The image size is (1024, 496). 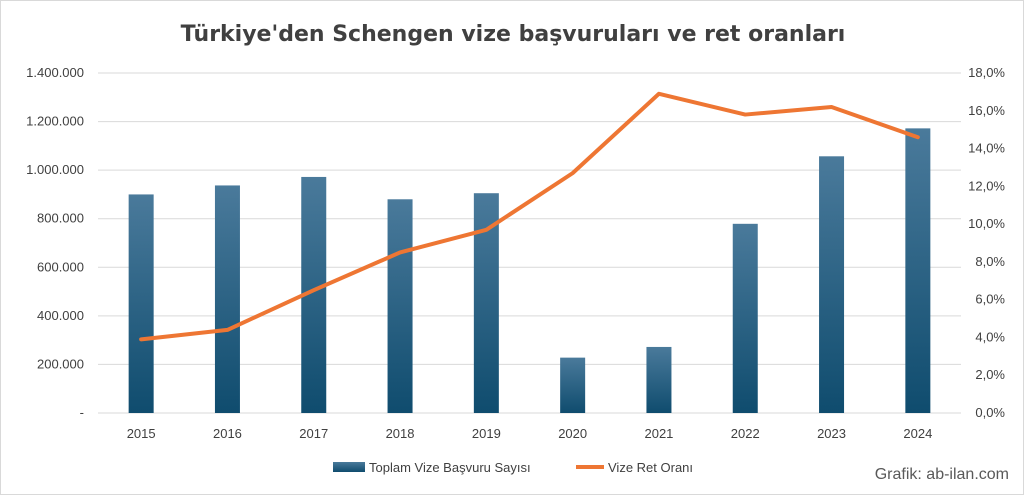 I want to click on right-axis-tick-label: 2,0%, so click(x=990, y=374).